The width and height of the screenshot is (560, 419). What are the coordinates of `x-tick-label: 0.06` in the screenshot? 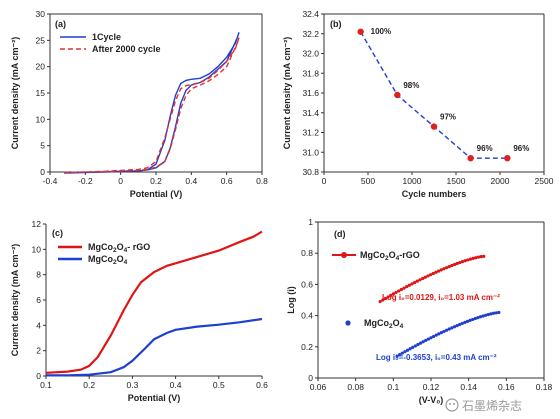 It's located at (318, 387).